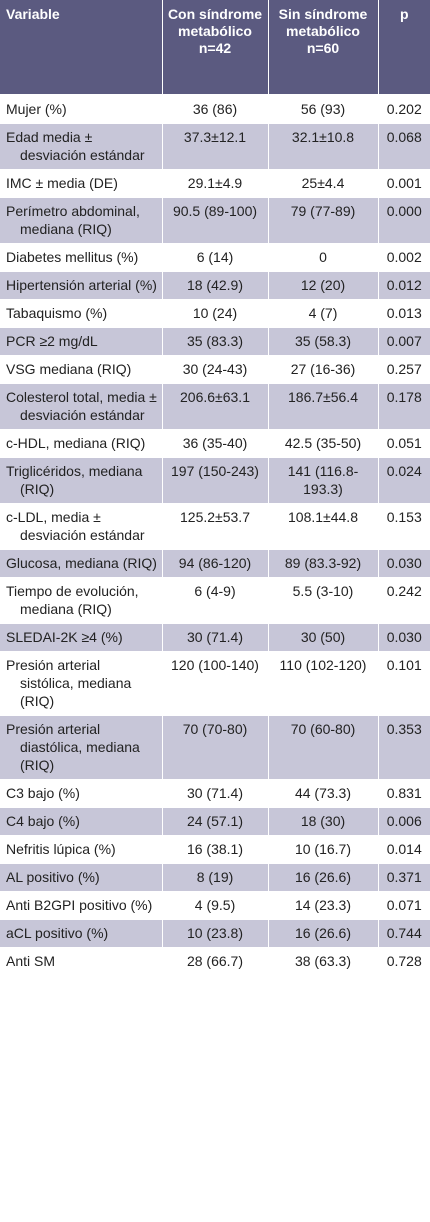  I want to click on cell-p-value: 0.071, so click(404, 905).